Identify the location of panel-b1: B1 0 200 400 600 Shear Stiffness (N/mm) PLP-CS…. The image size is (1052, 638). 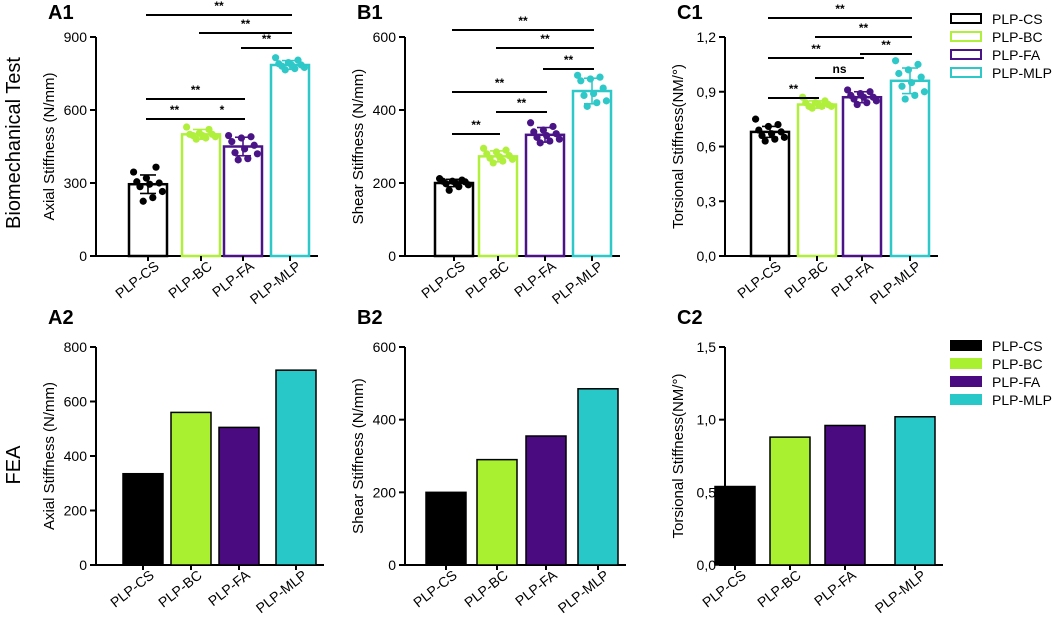
(485, 154).